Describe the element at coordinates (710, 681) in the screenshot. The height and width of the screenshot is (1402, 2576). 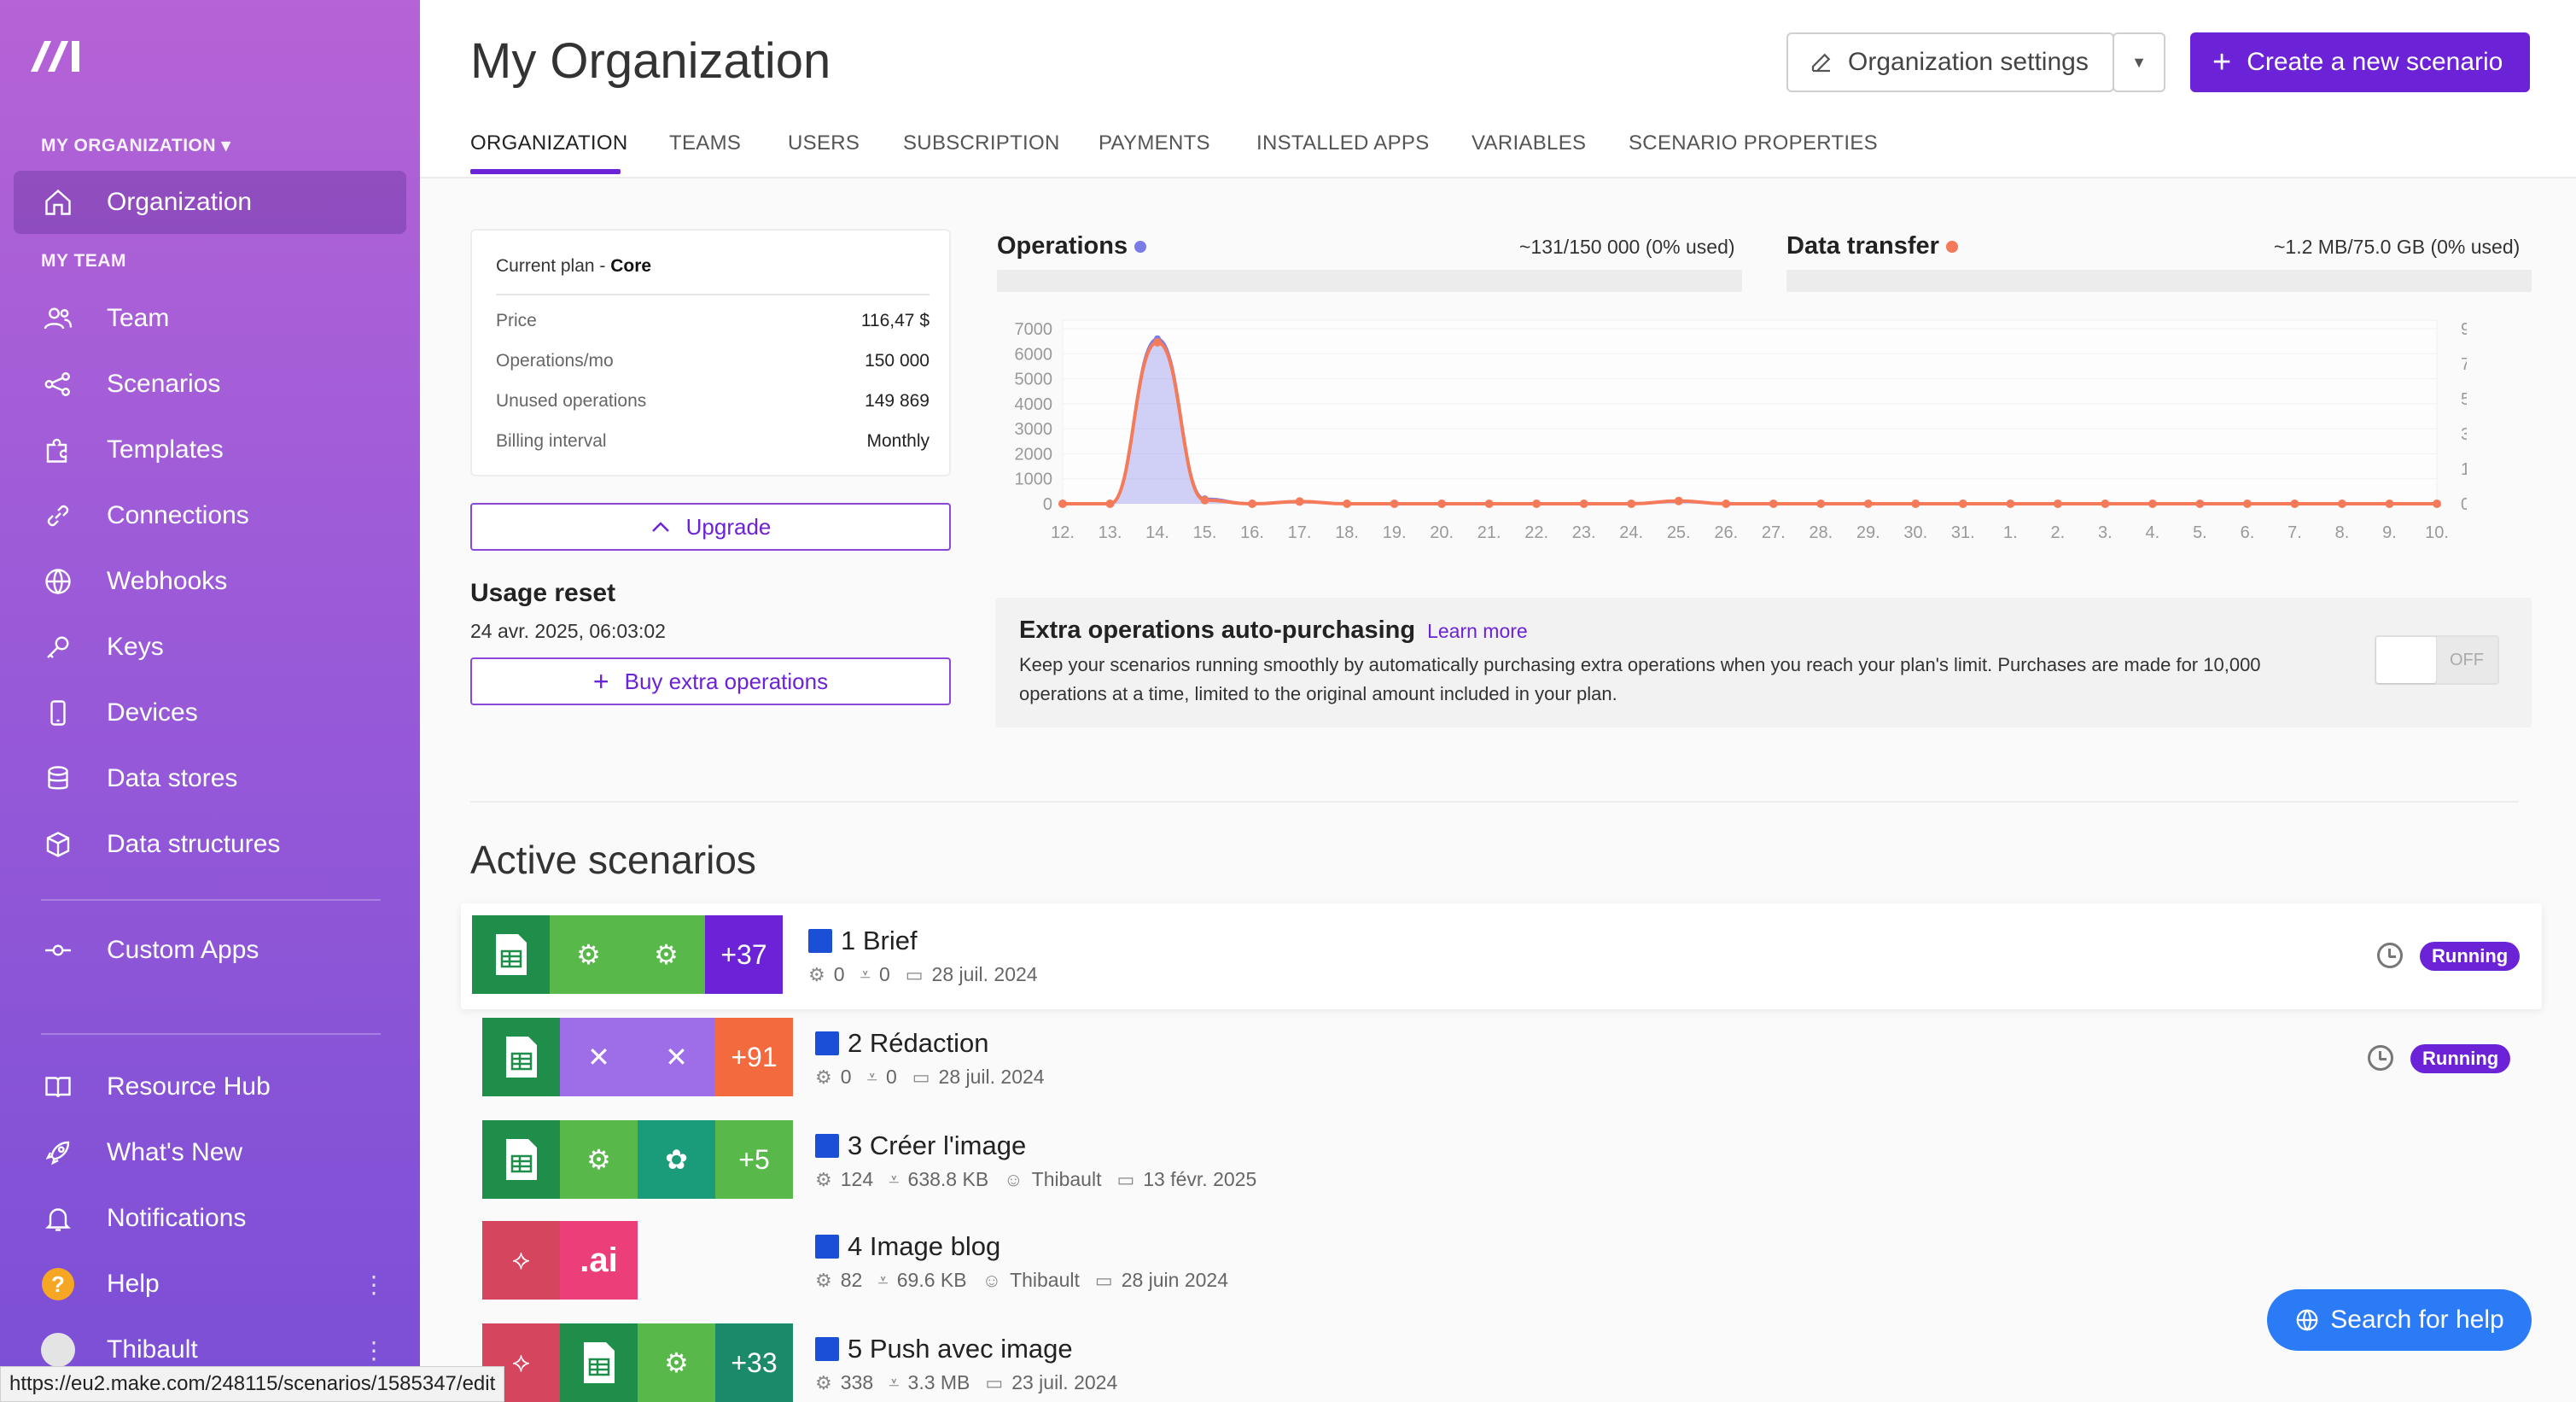
I see `buy-extra-operations-button: + Buy extra operations` at that location.